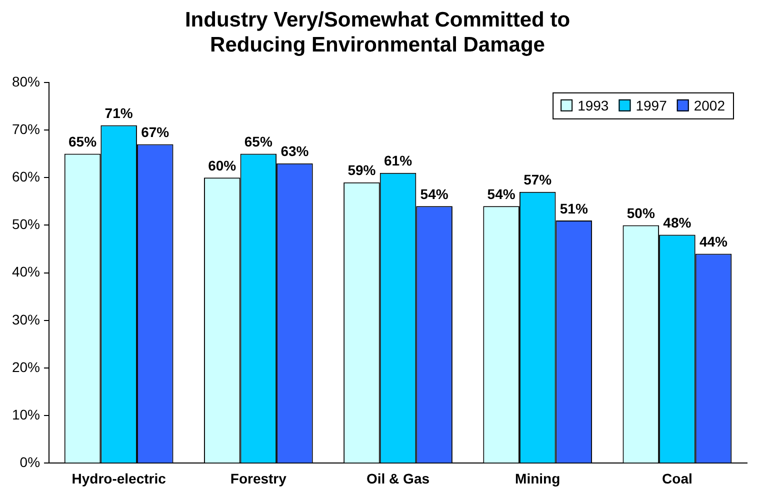 The image size is (757, 500). Describe the element at coordinates (26, 319) in the screenshot. I see `y-tick-label: 30%` at that location.